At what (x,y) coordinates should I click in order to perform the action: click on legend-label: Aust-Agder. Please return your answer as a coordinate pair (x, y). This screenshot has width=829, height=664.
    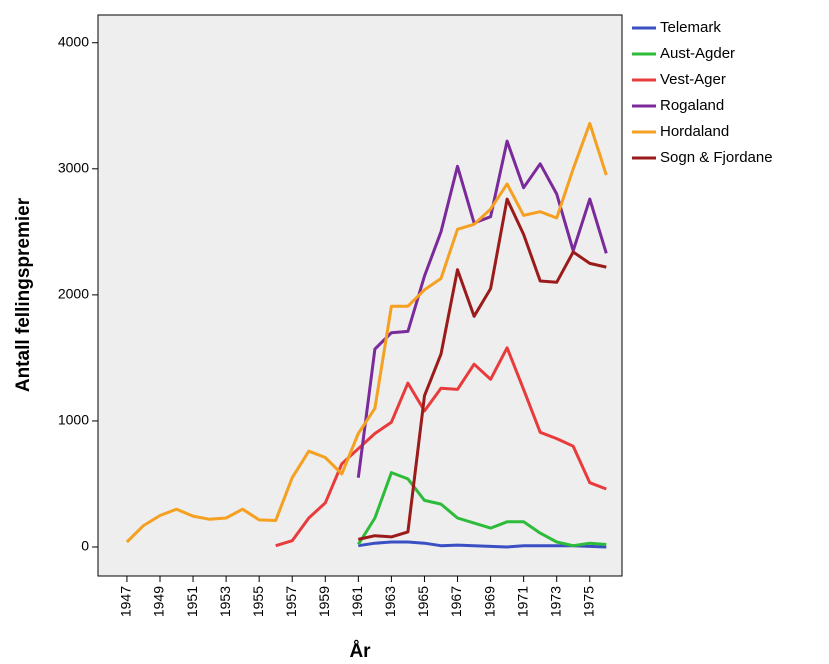
    Looking at the image, I should click on (697, 53).